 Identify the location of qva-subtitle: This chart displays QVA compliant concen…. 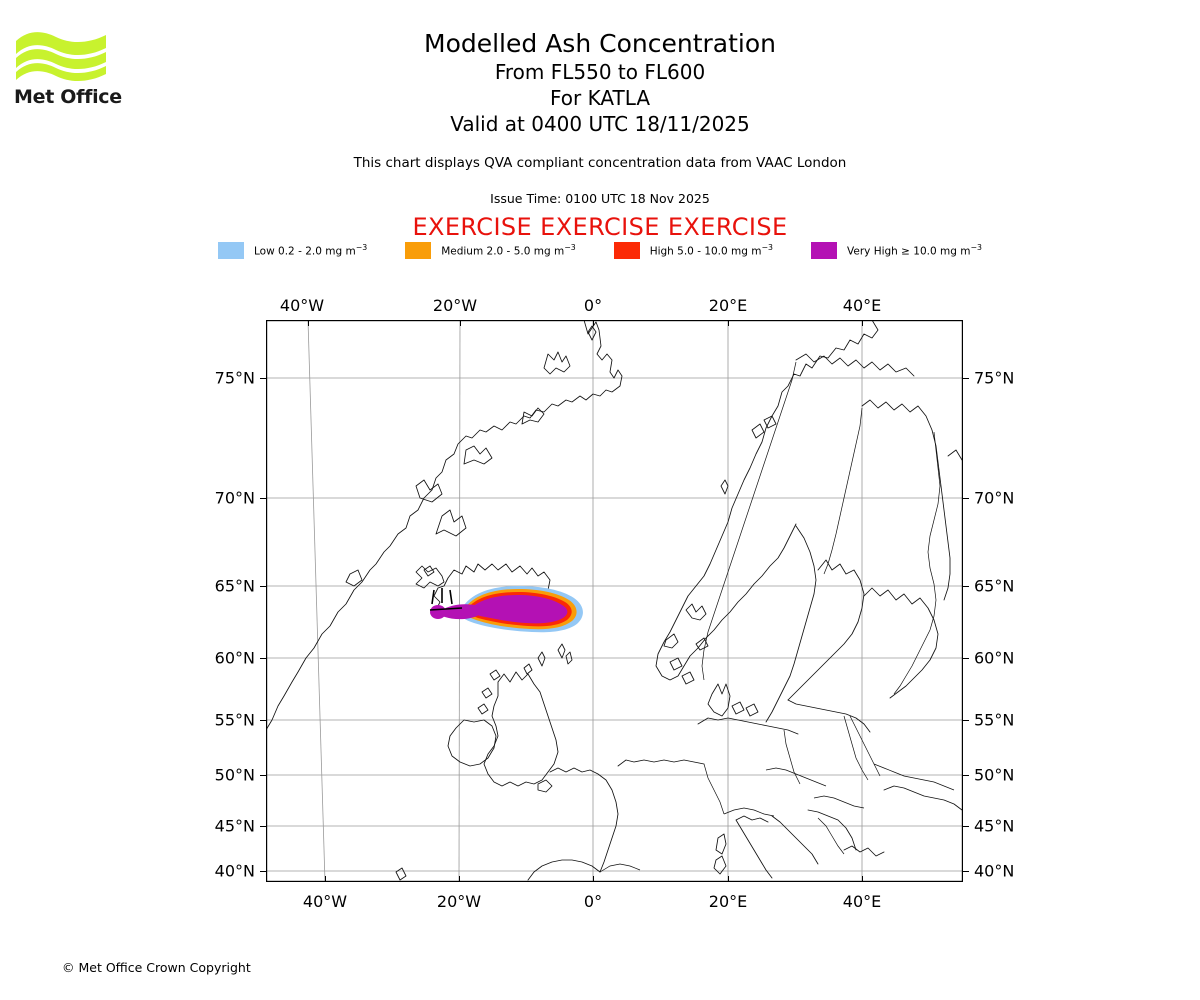
(600, 163).